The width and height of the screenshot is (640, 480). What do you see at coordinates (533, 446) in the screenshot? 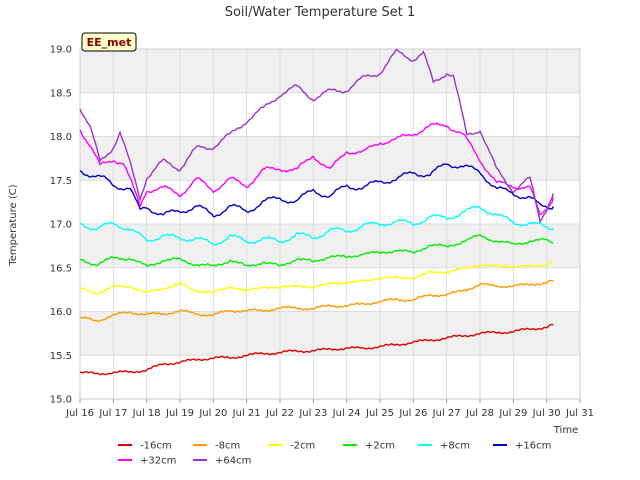
I see `legend-label: +16cm` at bounding box center [533, 446].